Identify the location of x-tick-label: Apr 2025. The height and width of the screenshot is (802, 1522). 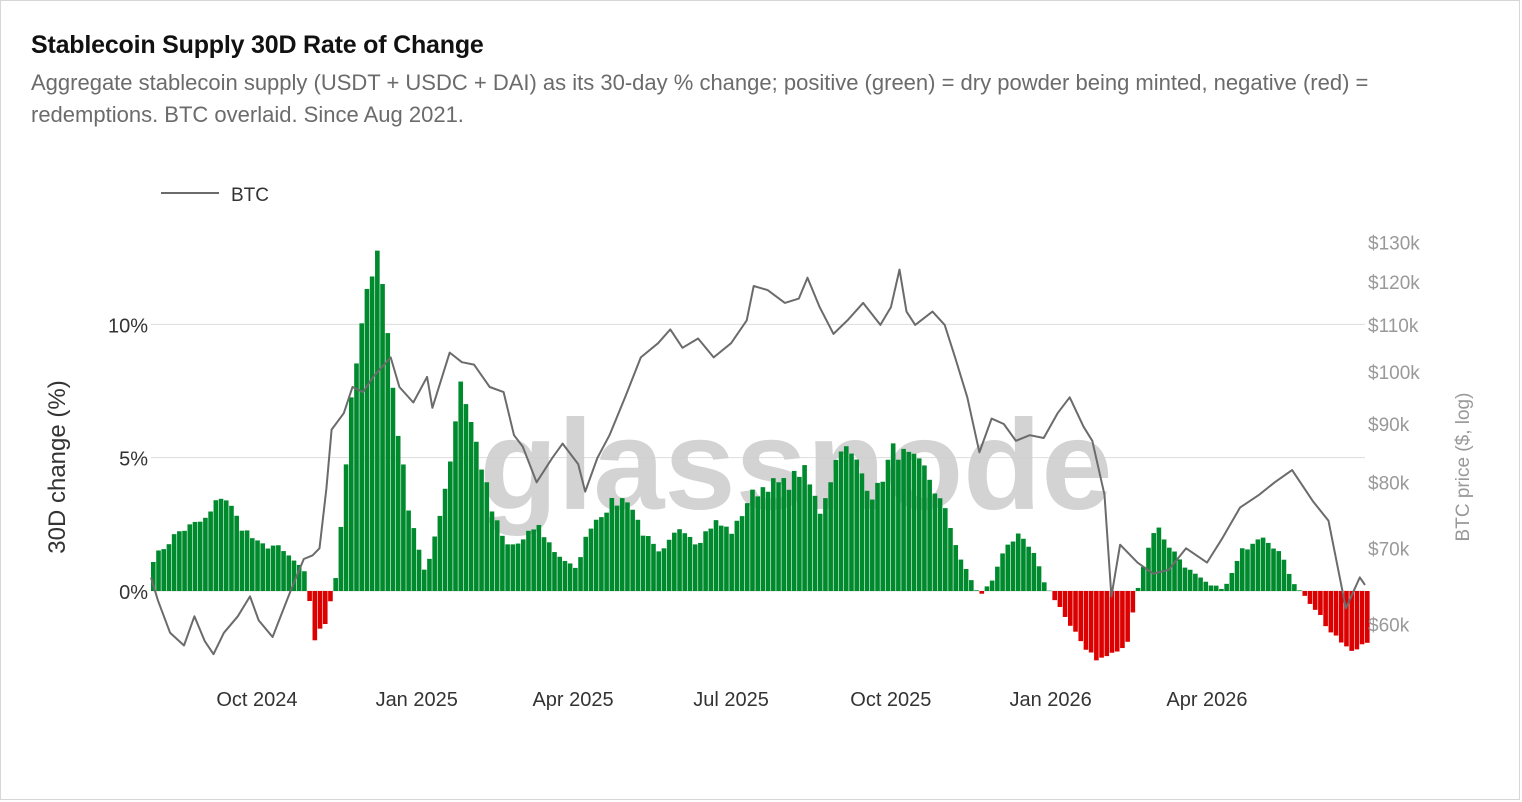
(572, 700).